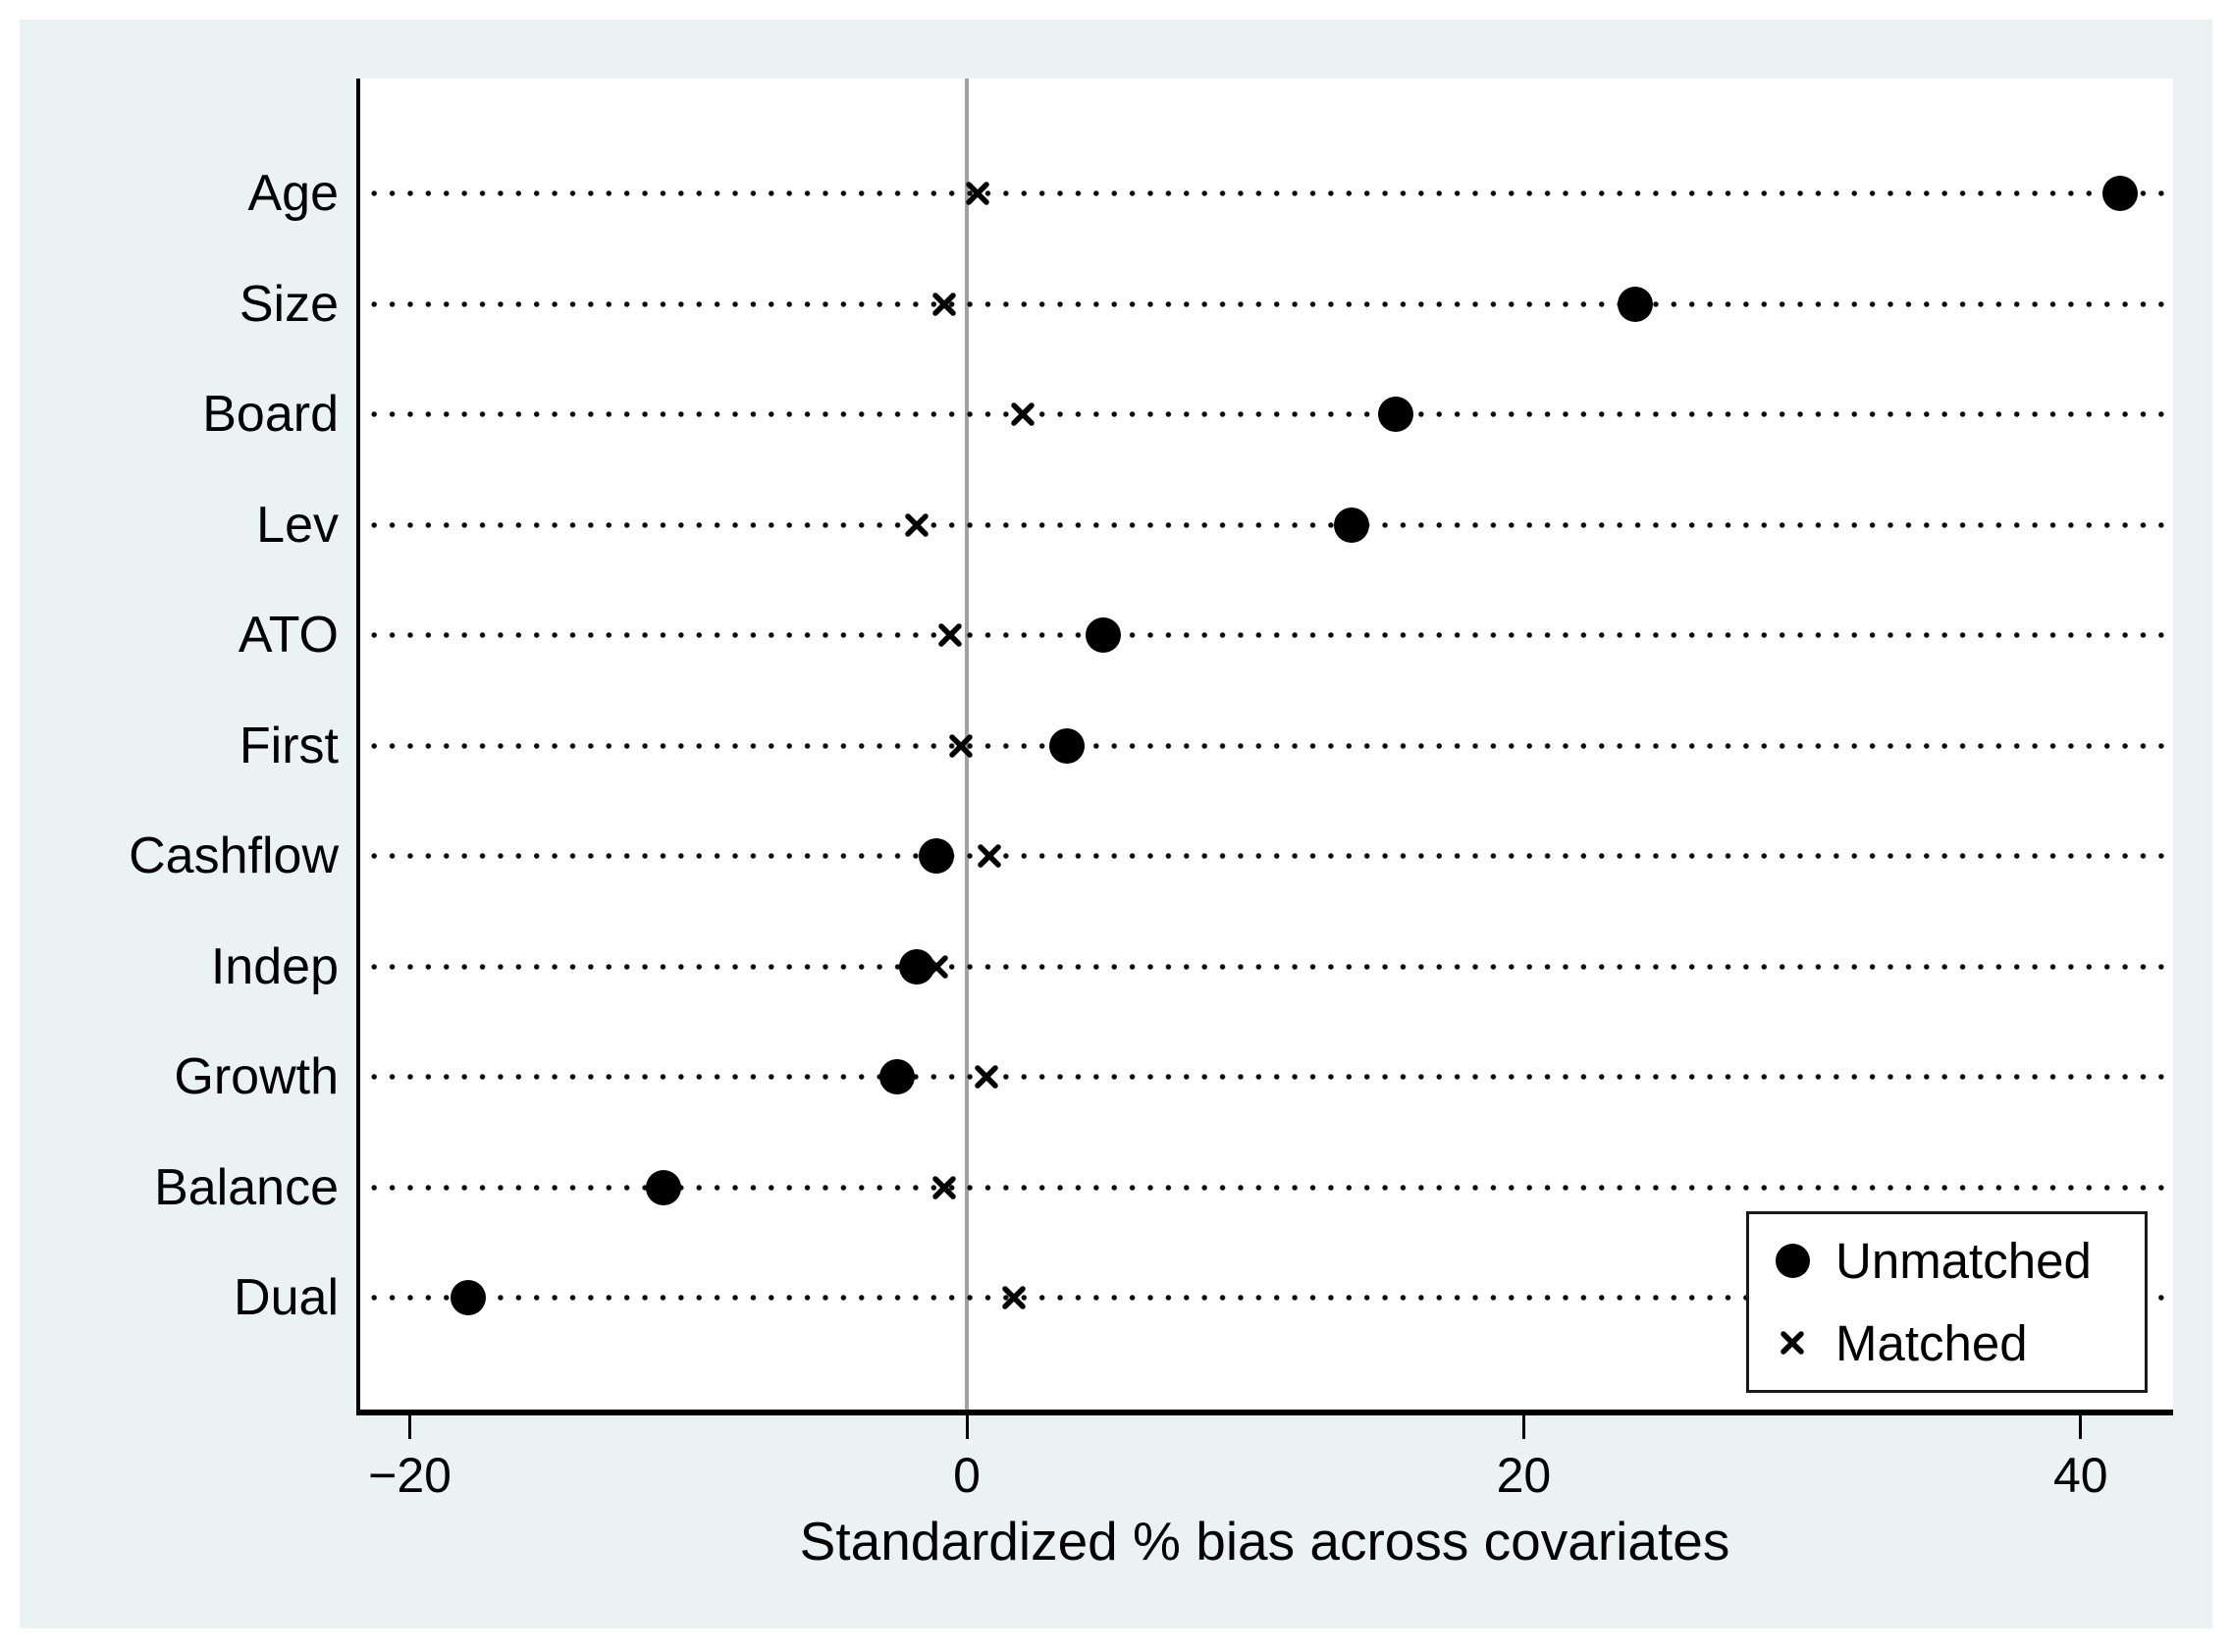  I want to click on legend-label-matched: Matched, so click(1931, 1342).